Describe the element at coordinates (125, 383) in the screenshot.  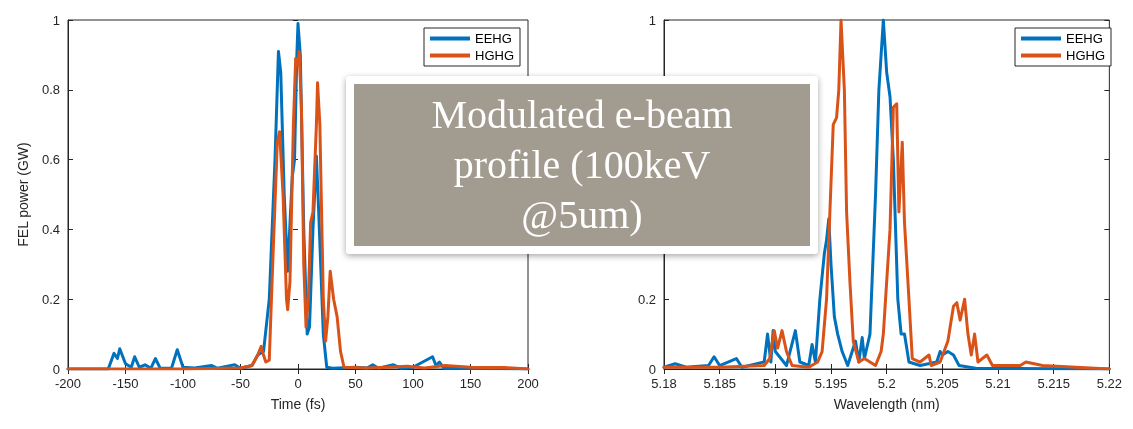
I see `x-tick-label: -150` at that location.